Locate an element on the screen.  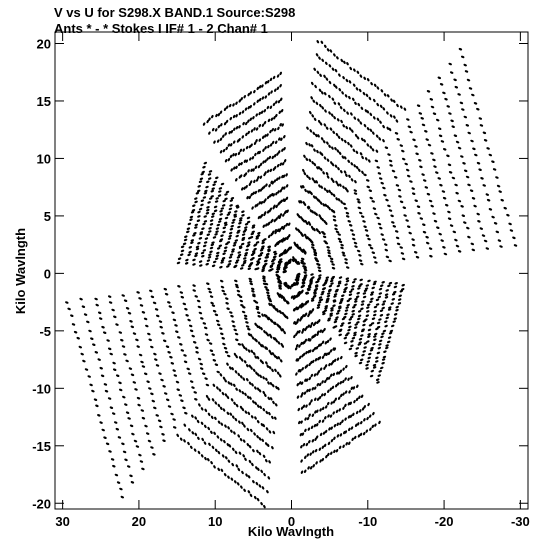
y-axis-label: Kilo Wavlngth is located at coordinates (20, 271).